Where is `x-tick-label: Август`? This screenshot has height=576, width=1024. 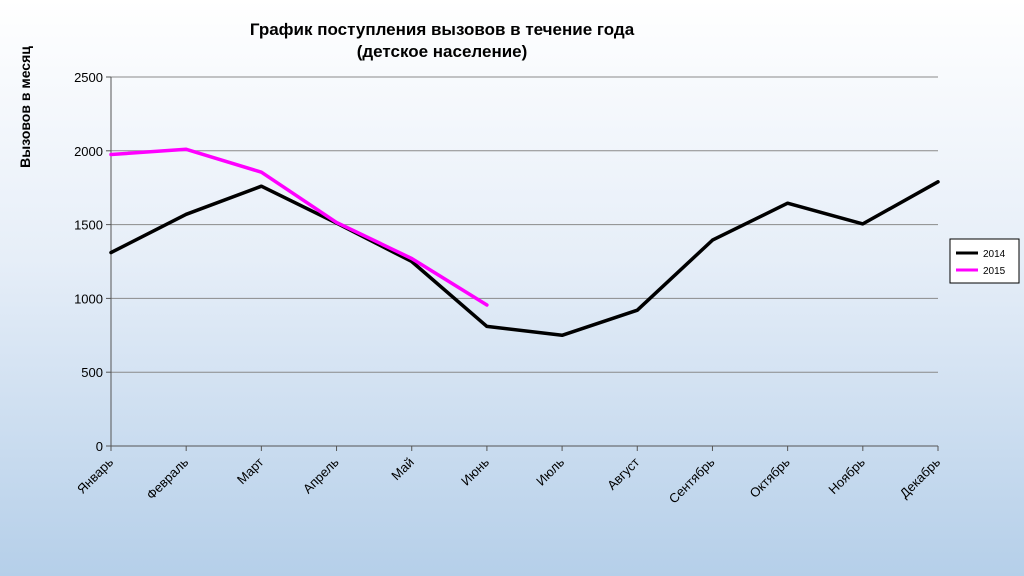 x-tick-label: Август is located at coordinates (623, 473).